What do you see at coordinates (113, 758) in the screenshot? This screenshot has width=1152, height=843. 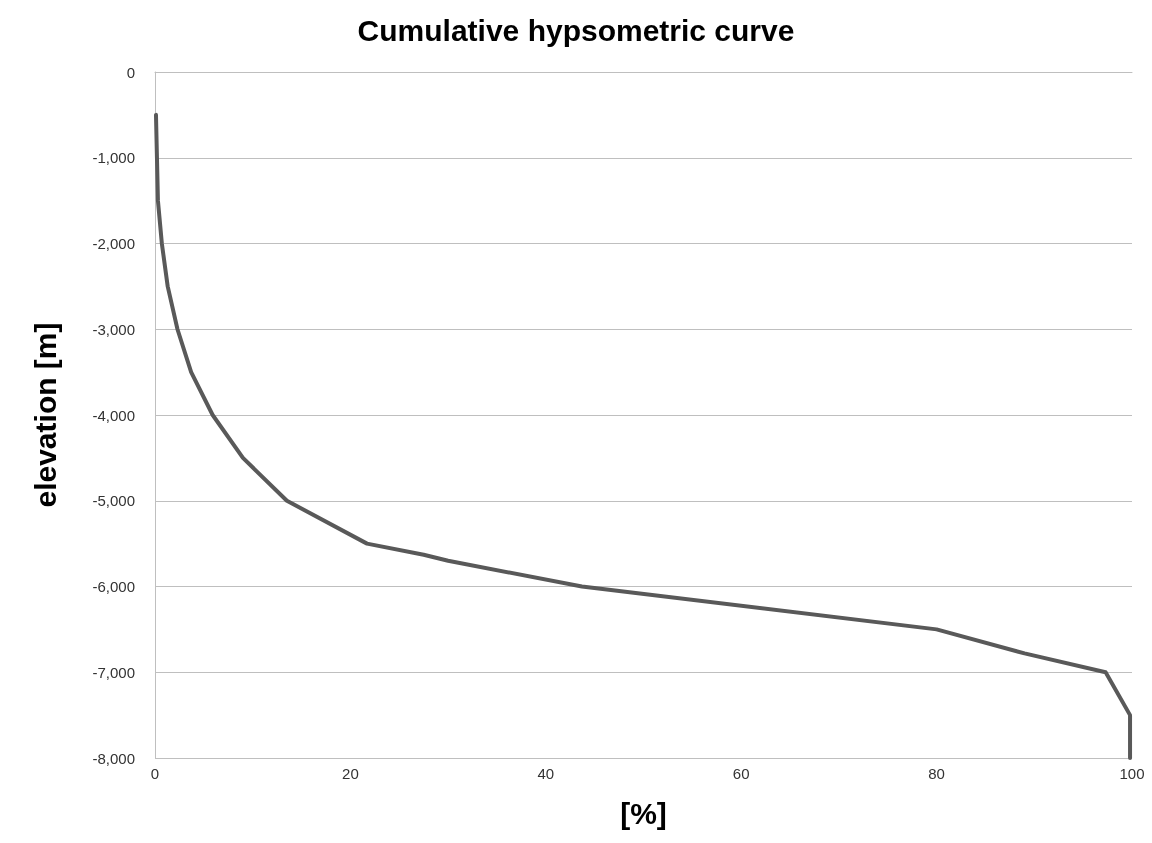 I see `y-tick-label: -8,000` at bounding box center [113, 758].